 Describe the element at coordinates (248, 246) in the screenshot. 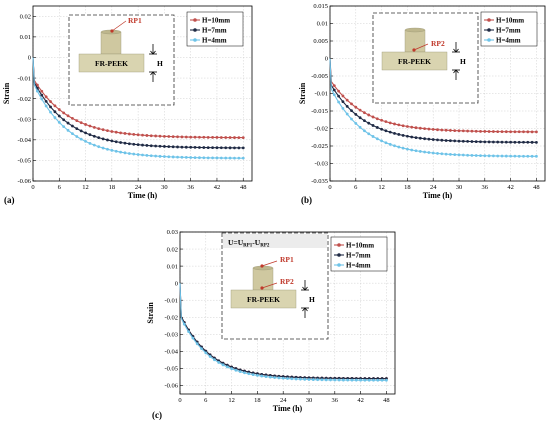

I see `formula-part: RP1` at that location.